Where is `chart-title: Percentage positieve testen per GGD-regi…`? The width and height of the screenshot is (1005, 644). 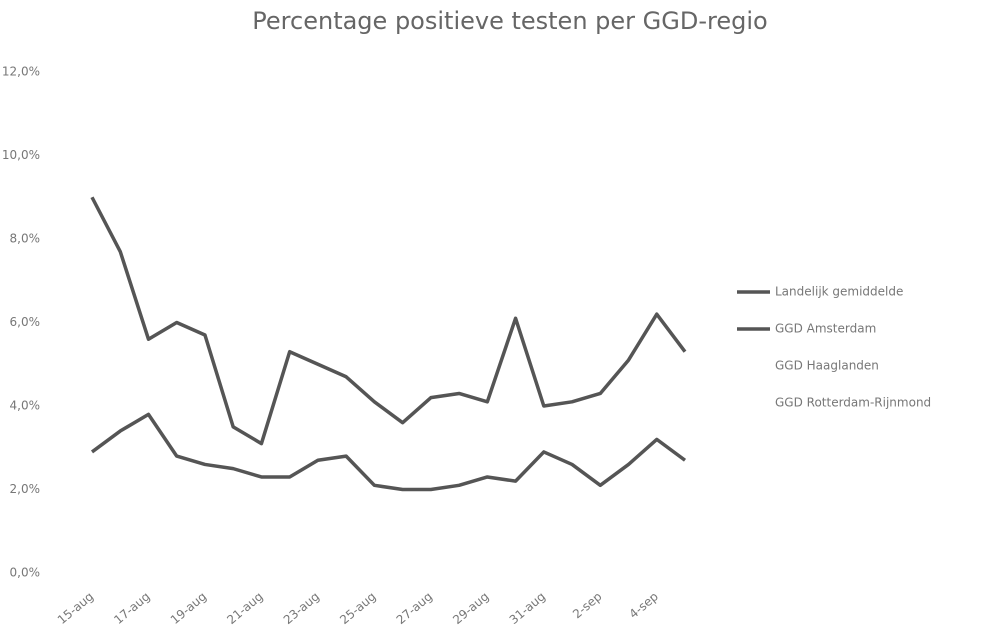
chart-title: Percentage positieve testen per GGD-regi… is located at coordinates (509, 21).